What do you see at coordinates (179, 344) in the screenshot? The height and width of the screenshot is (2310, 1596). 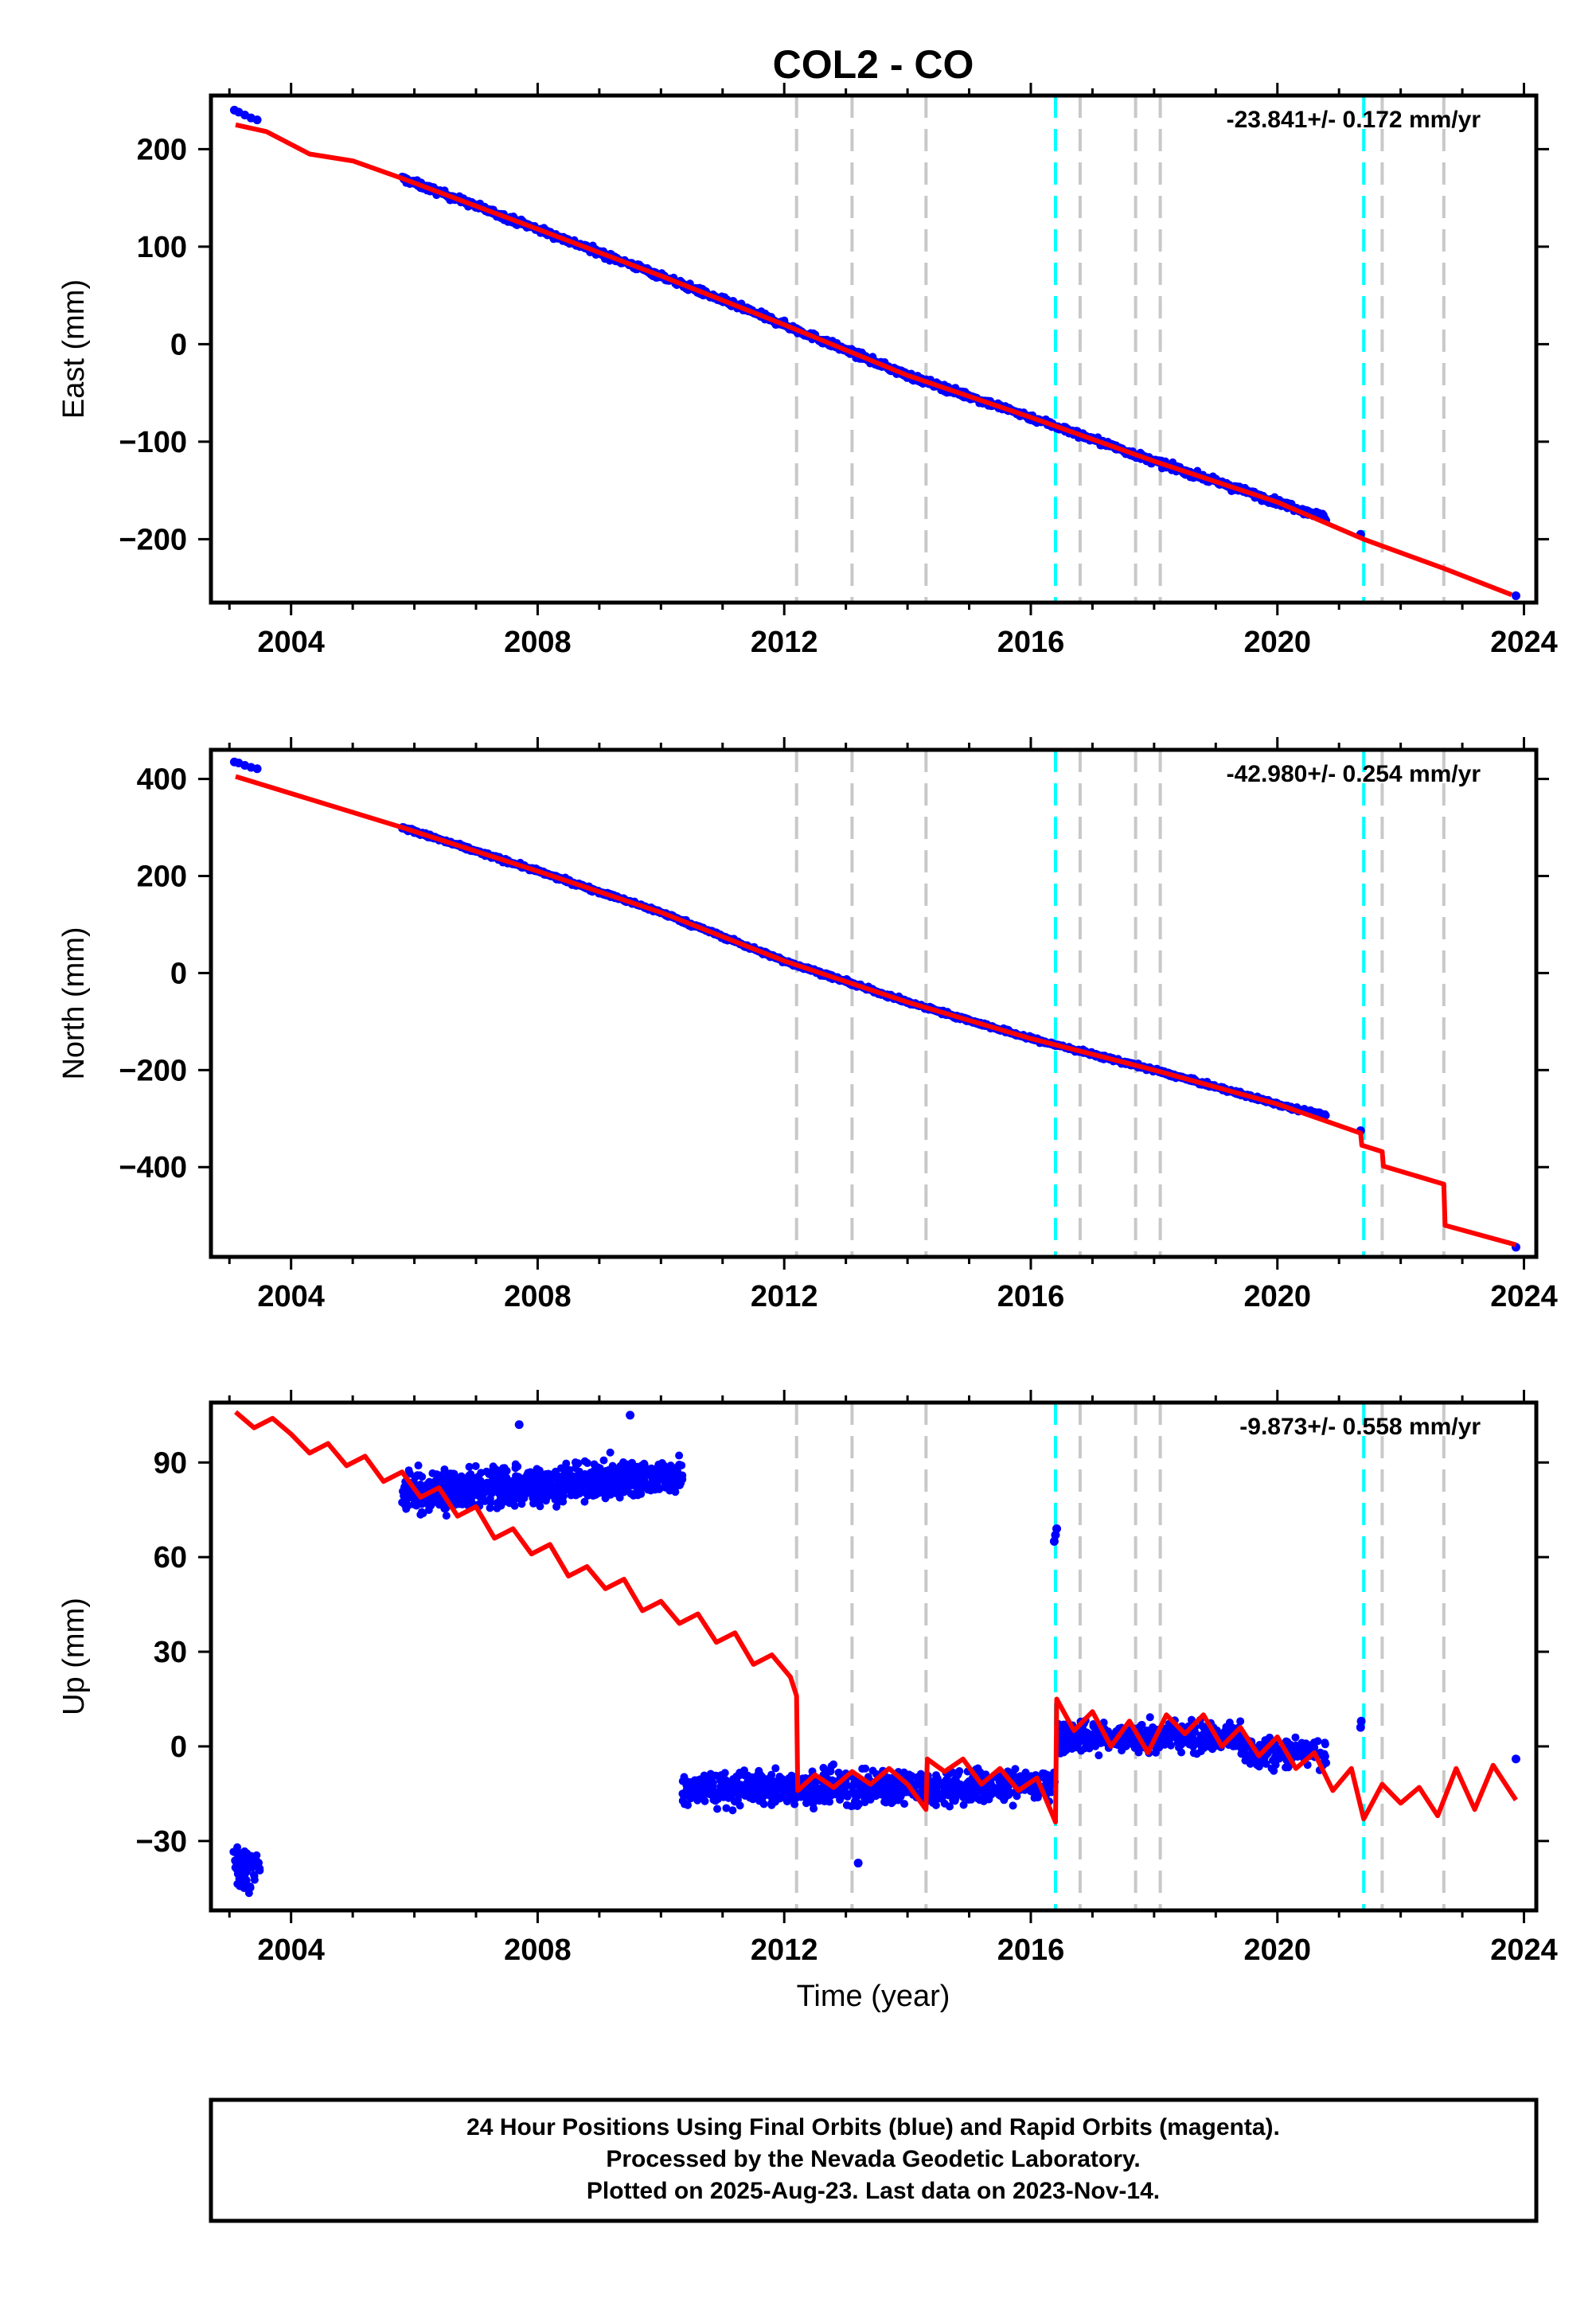 I see `y-tick-label: 0` at bounding box center [179, 344].